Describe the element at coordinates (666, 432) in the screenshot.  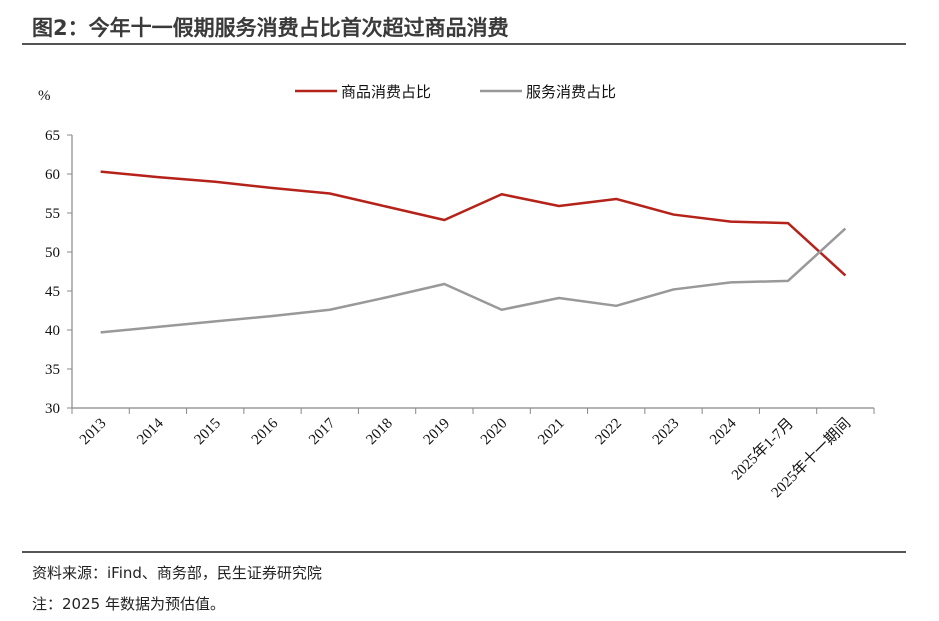
I see `x-tick-label: 2023` at that location.